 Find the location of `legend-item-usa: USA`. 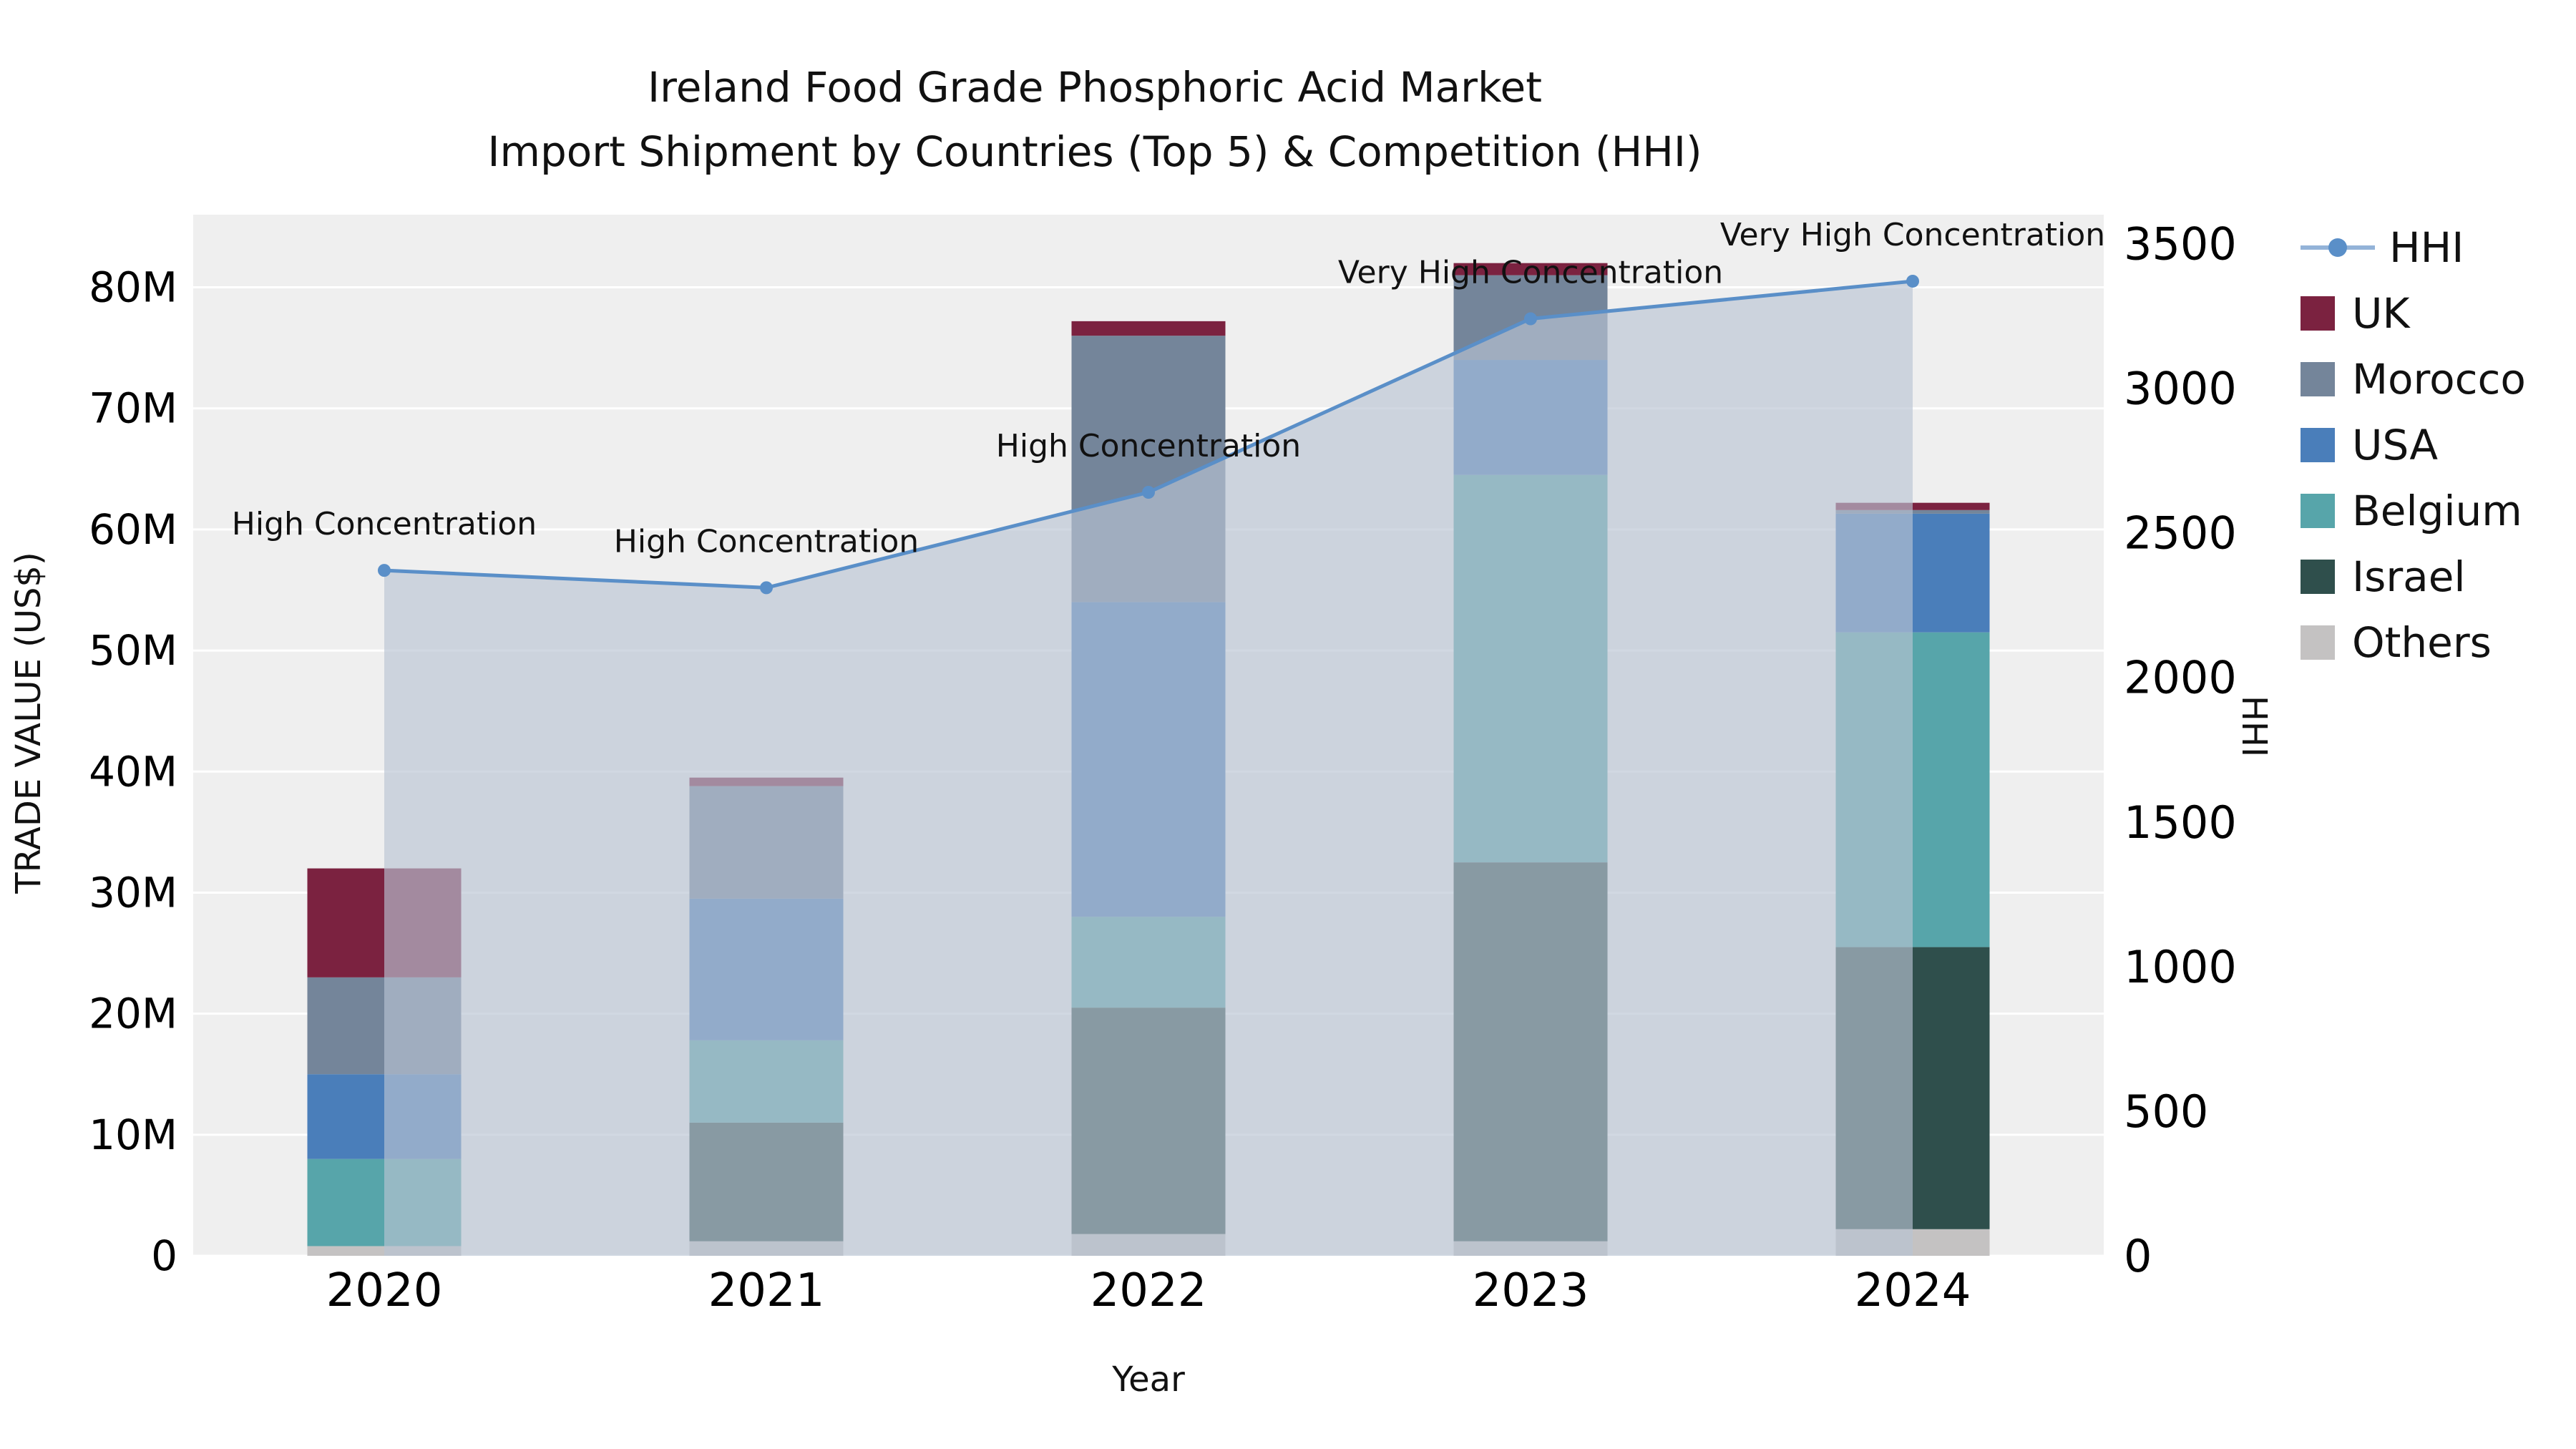

legend-item-usa: USA is located at coordinates (2413, 445).